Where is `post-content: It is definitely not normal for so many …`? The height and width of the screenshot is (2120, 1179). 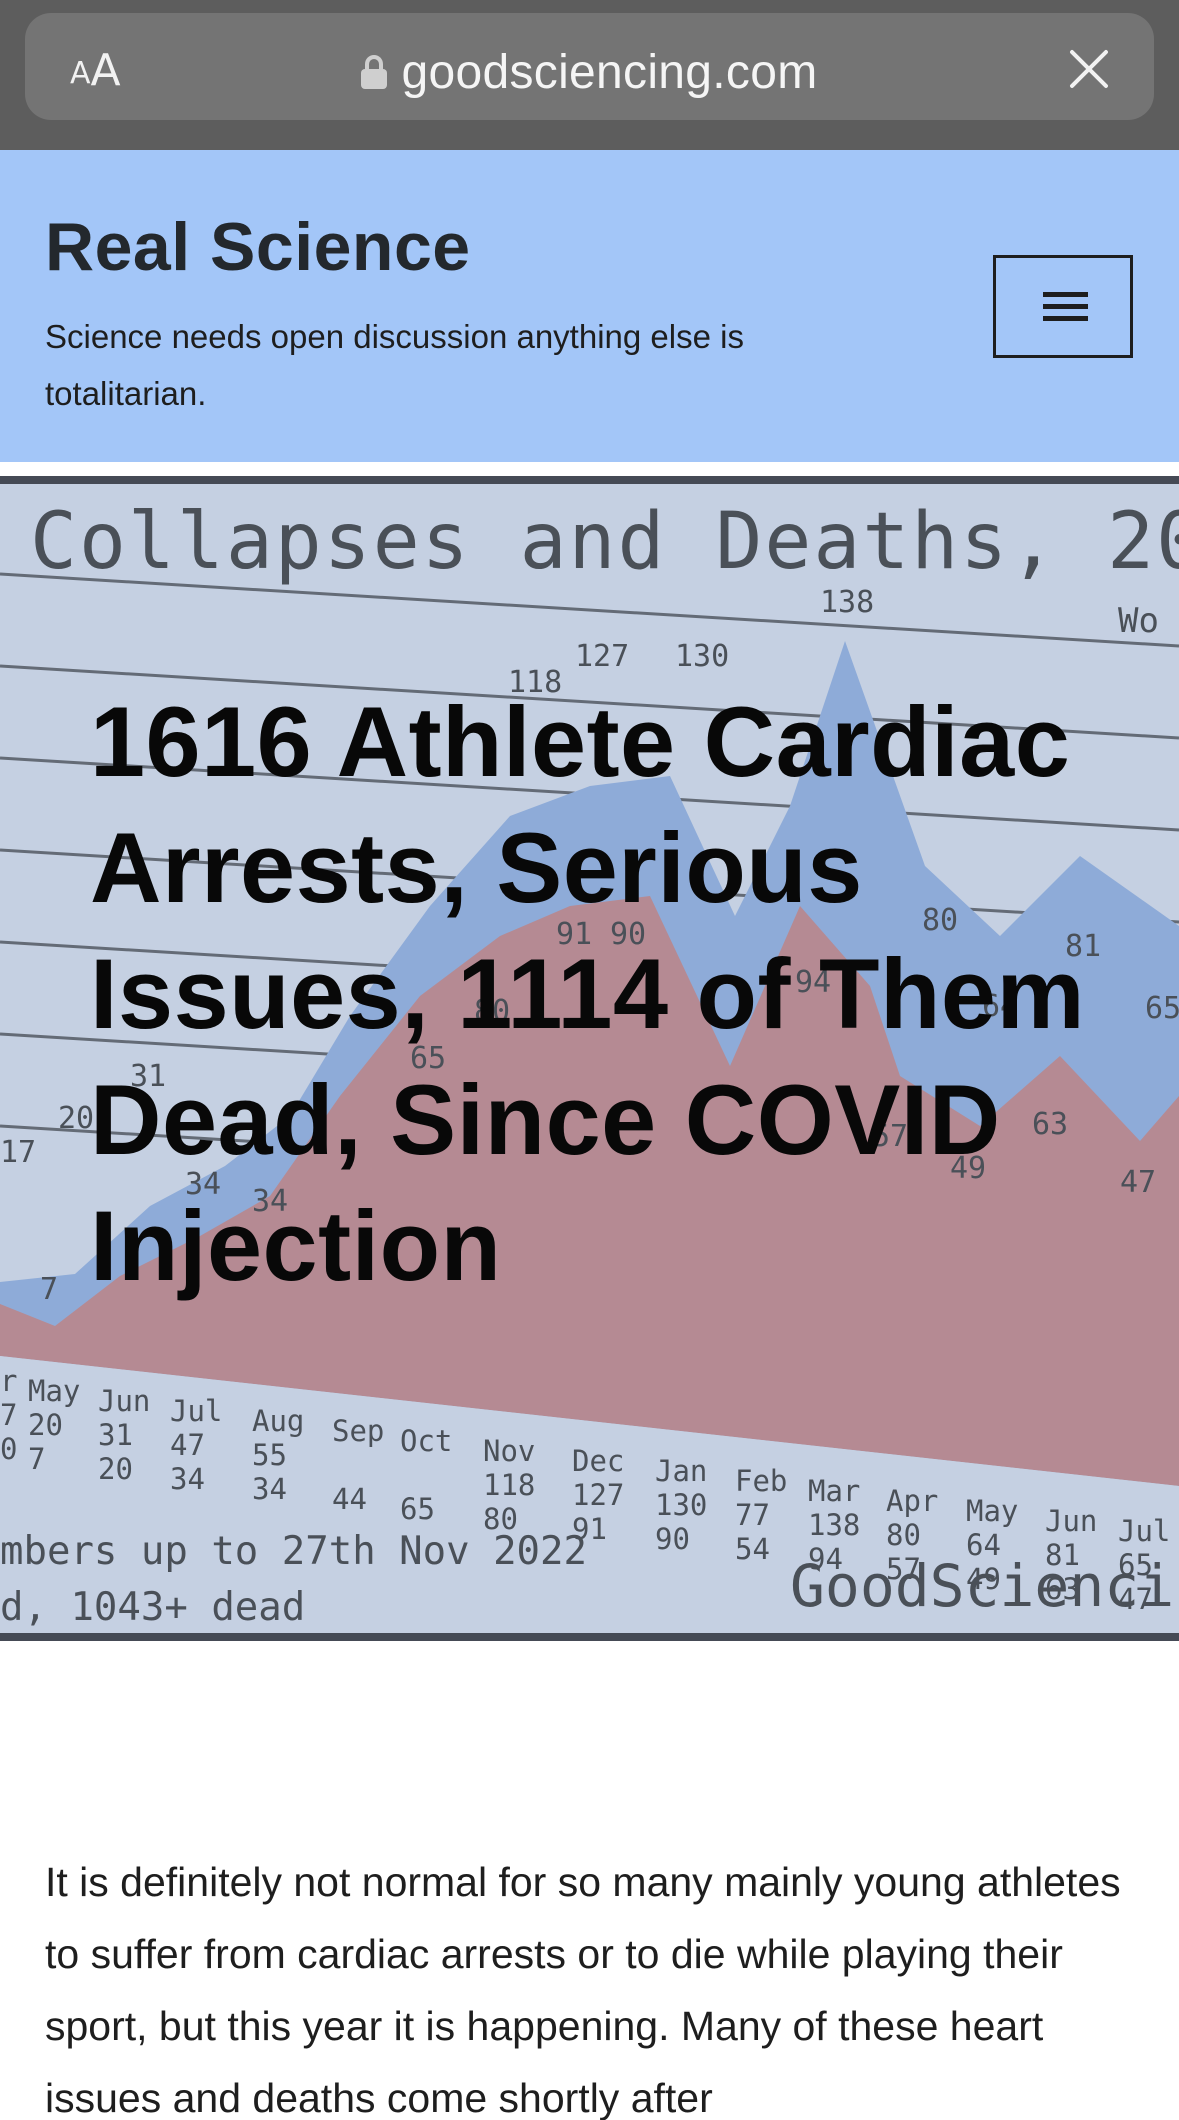 post-content: It is definitely not normal for so many … is located at coordinates (595, 1983).